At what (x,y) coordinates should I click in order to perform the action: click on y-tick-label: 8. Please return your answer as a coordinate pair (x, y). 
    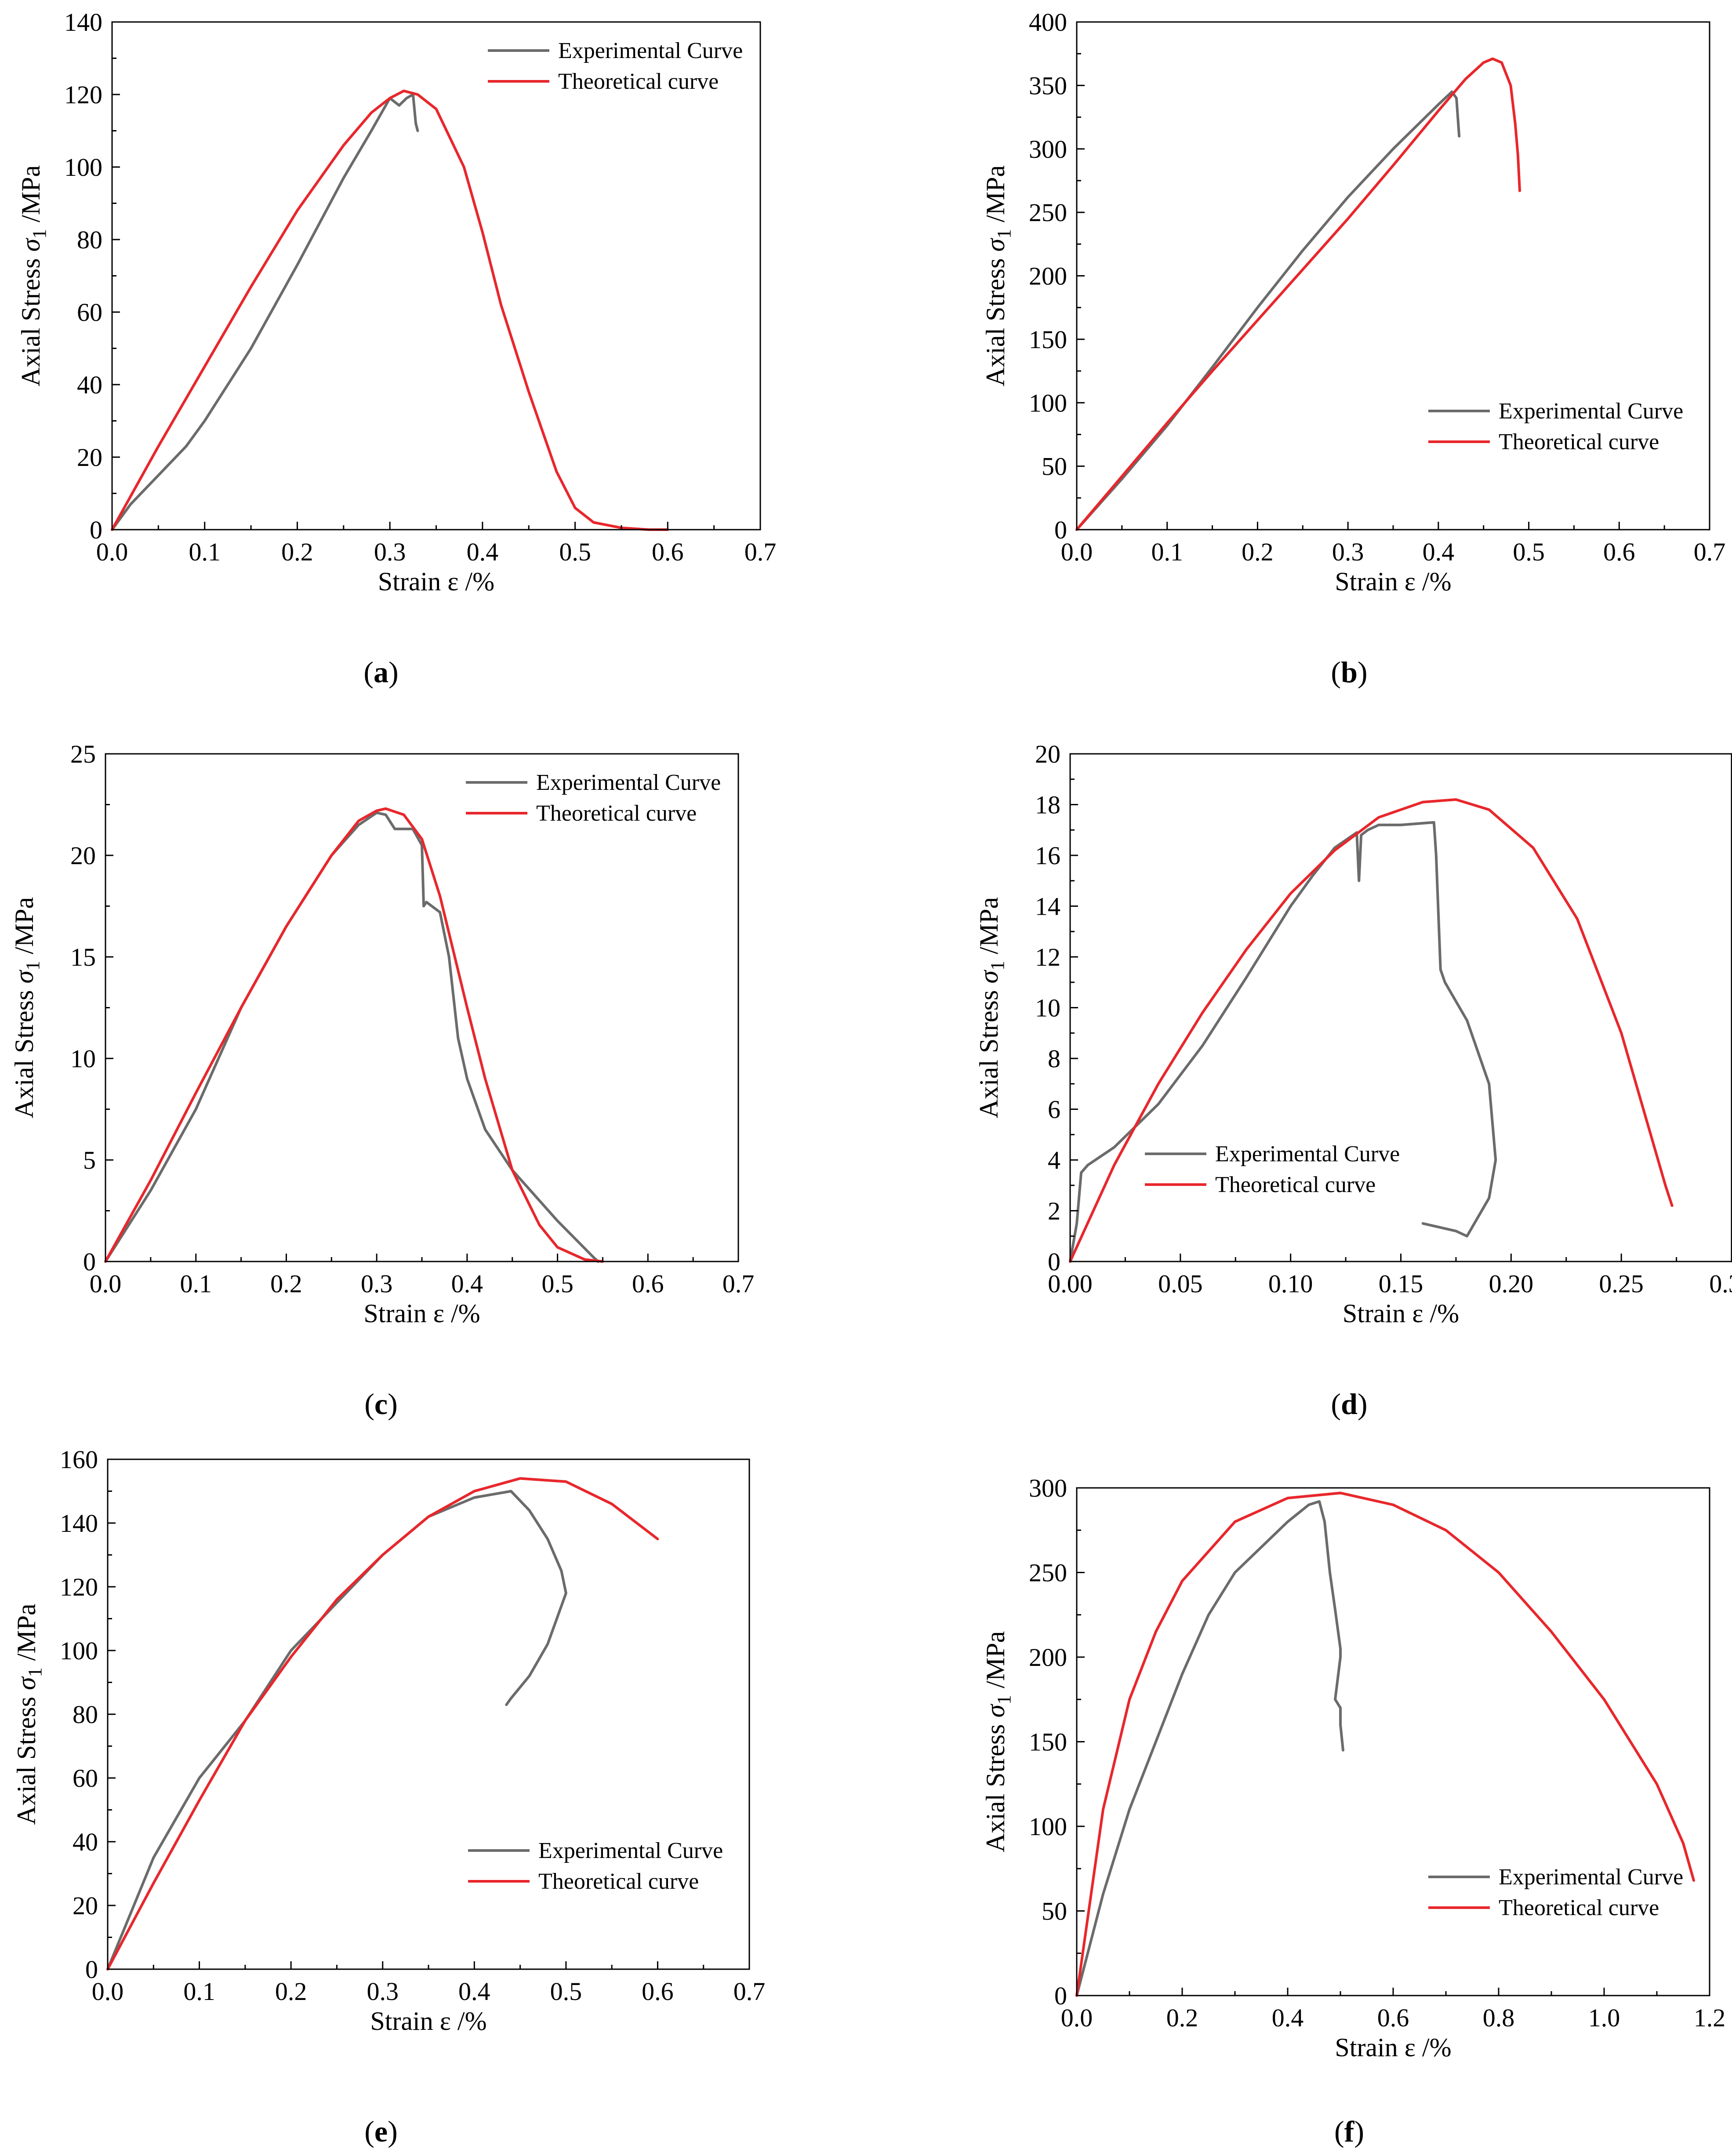
    Looking at the image, I should click on (1054, 1059).